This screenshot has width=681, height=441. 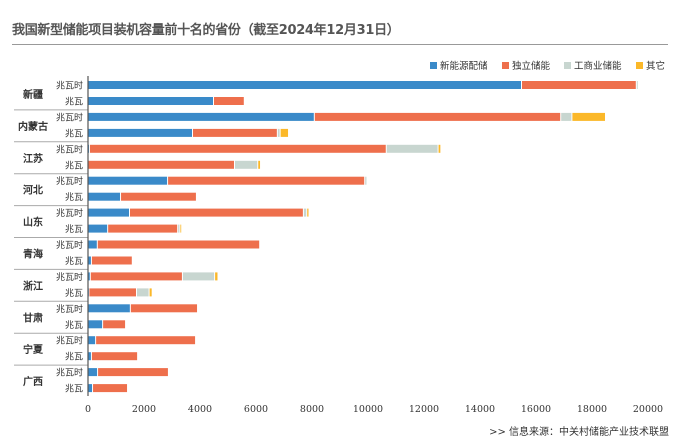 I want to click on title-divider, so click(x=340, y=44).